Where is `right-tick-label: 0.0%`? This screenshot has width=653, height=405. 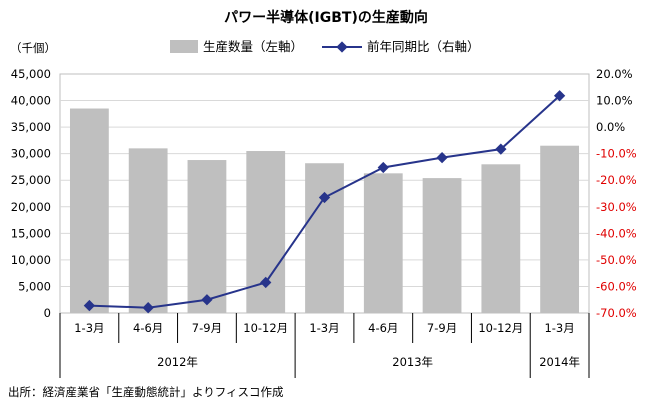 right-tick-label: 0.0% is located at coordinates (610, 127).